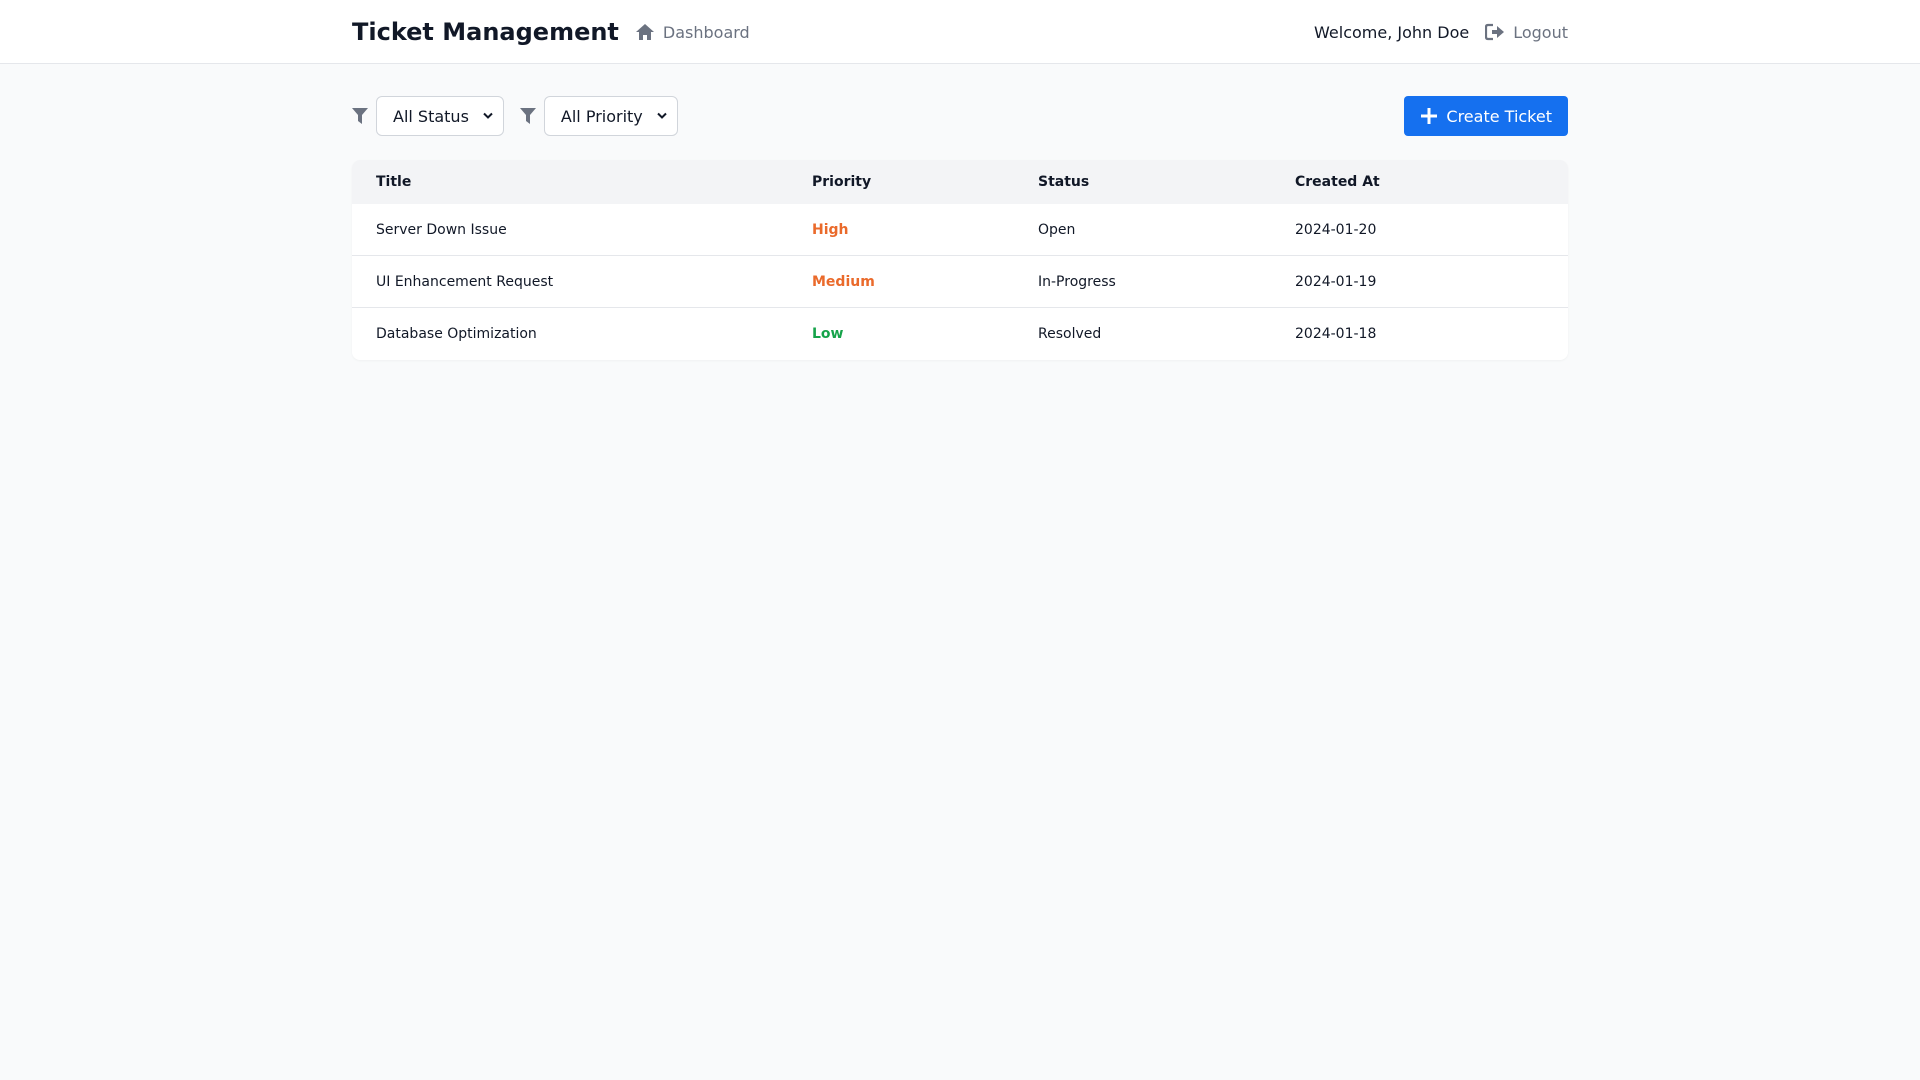  What do you see at coordinates (441, 229) in the screenshot?
I see `ticket-title: Server Down Issue` at bounding box center [441, 229].